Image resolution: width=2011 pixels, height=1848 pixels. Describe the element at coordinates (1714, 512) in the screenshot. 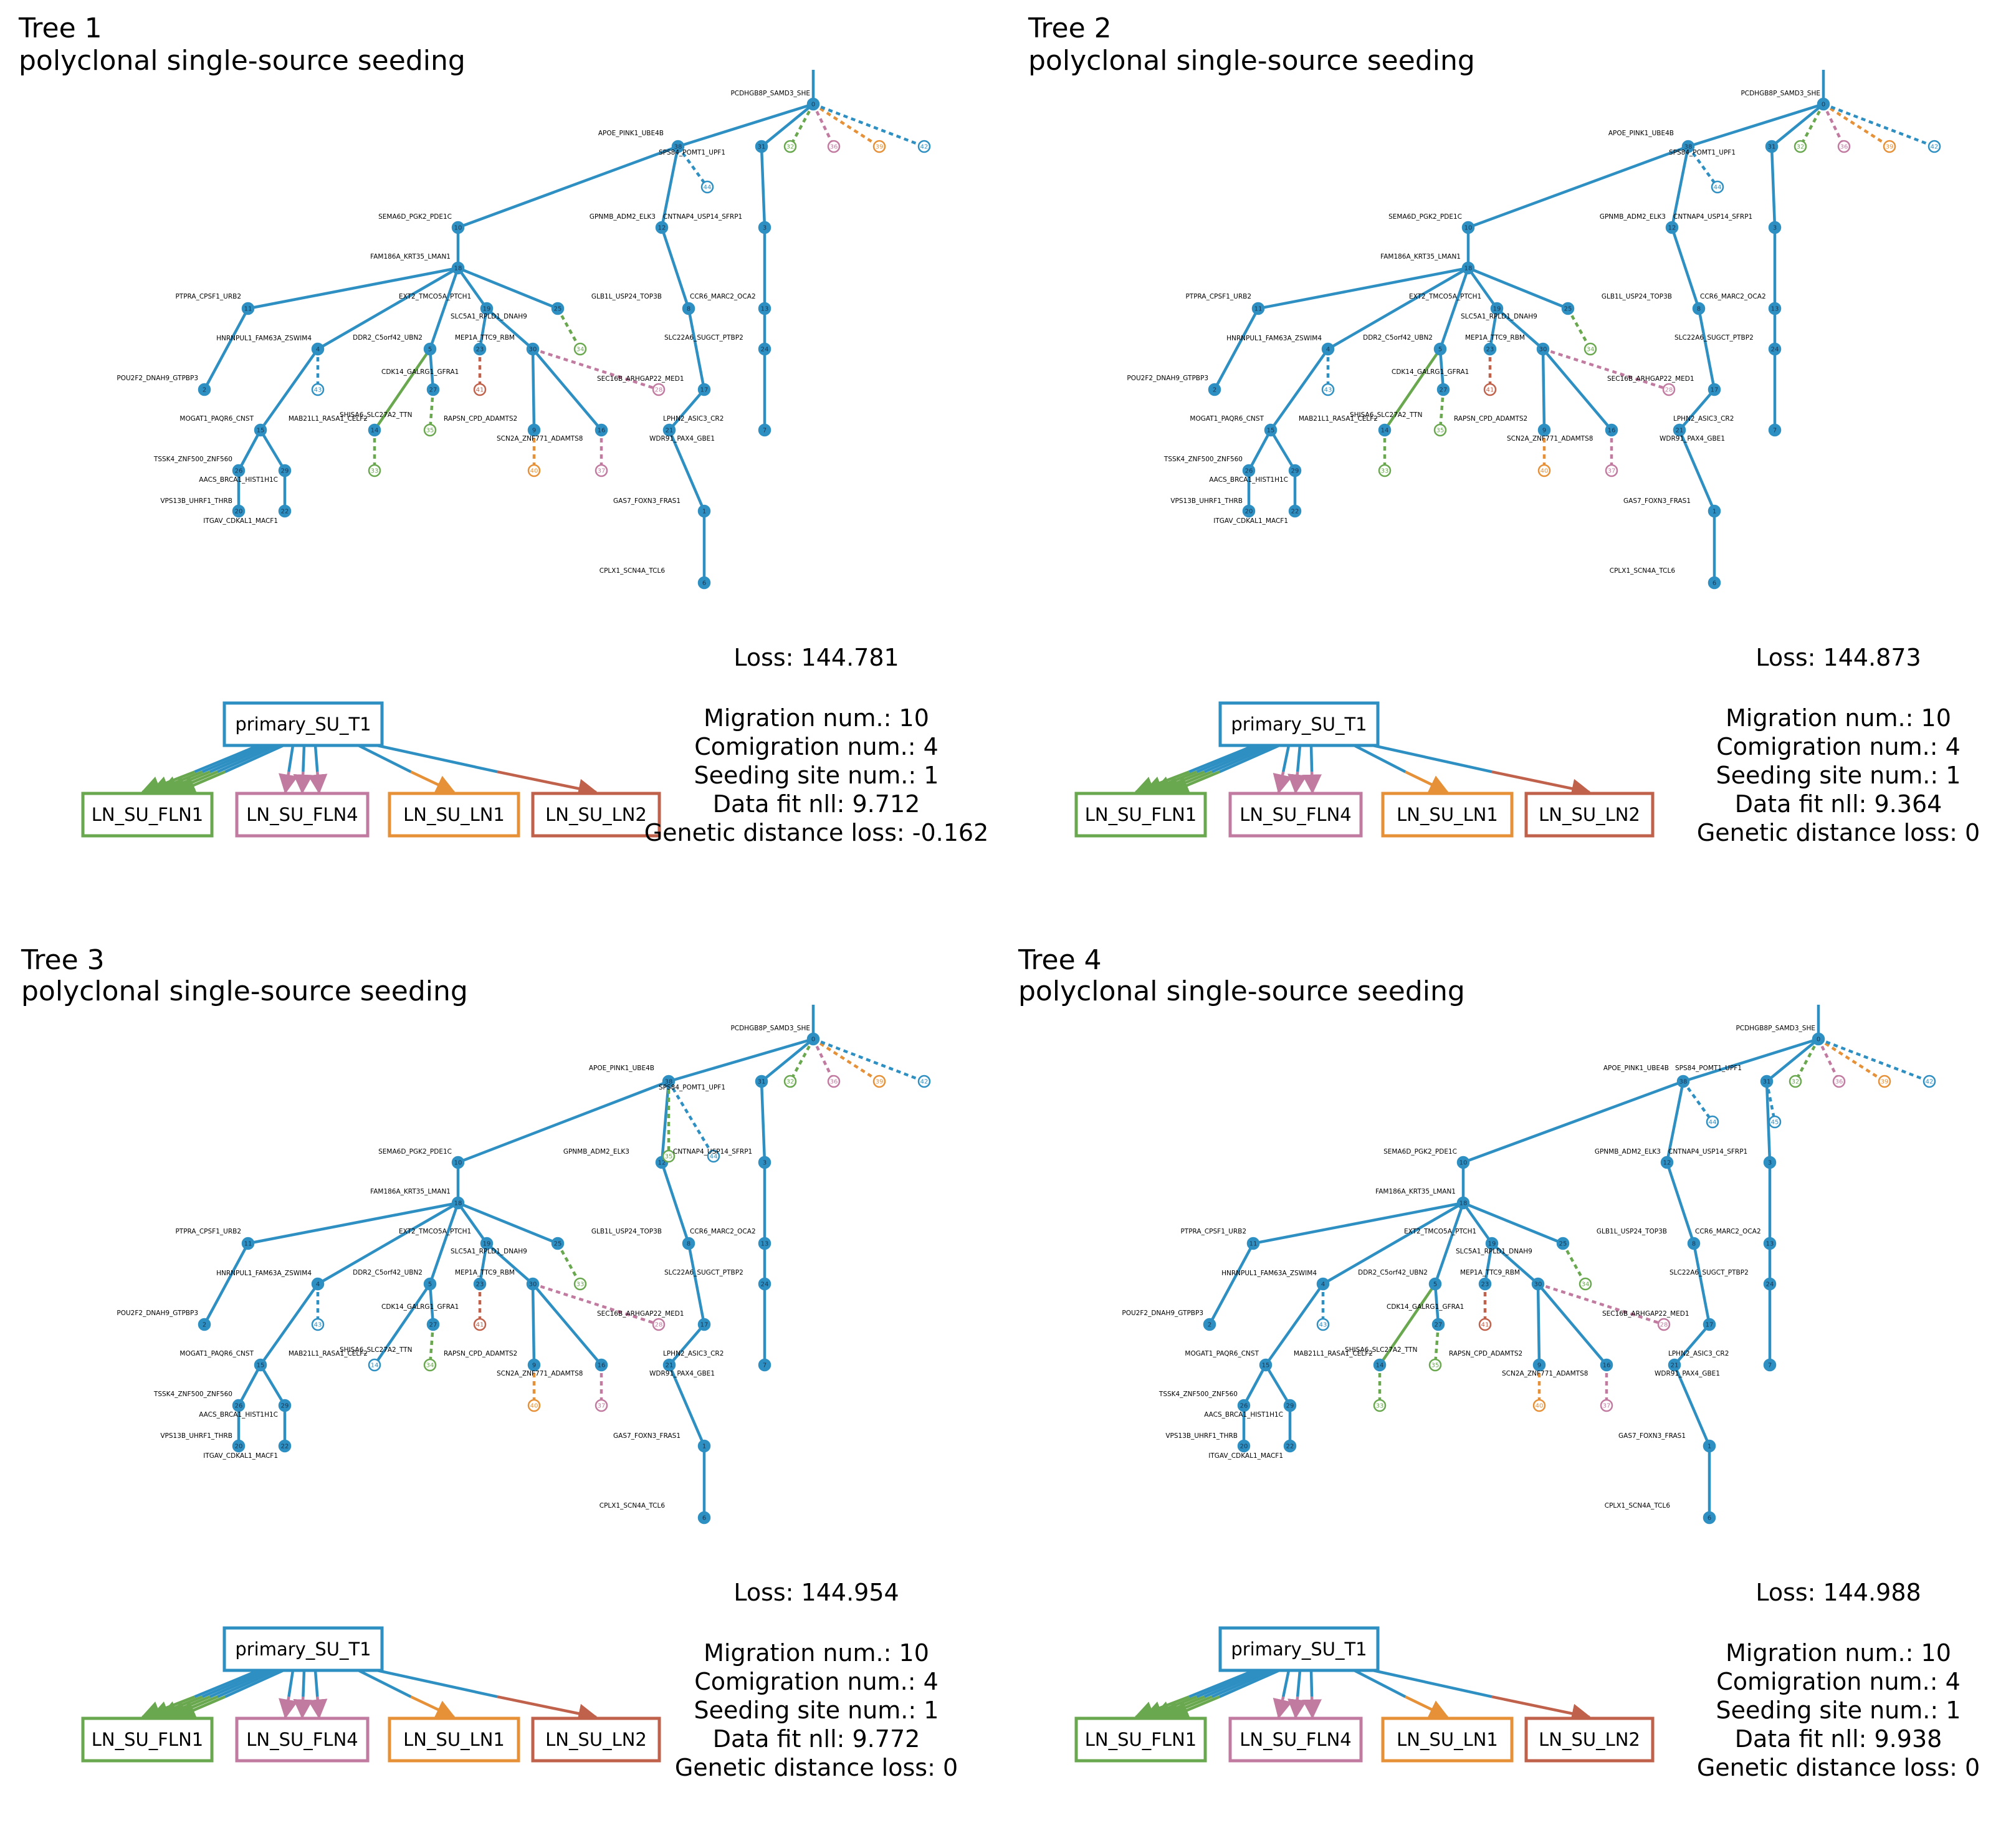

I see `node-id: 1` at that location.